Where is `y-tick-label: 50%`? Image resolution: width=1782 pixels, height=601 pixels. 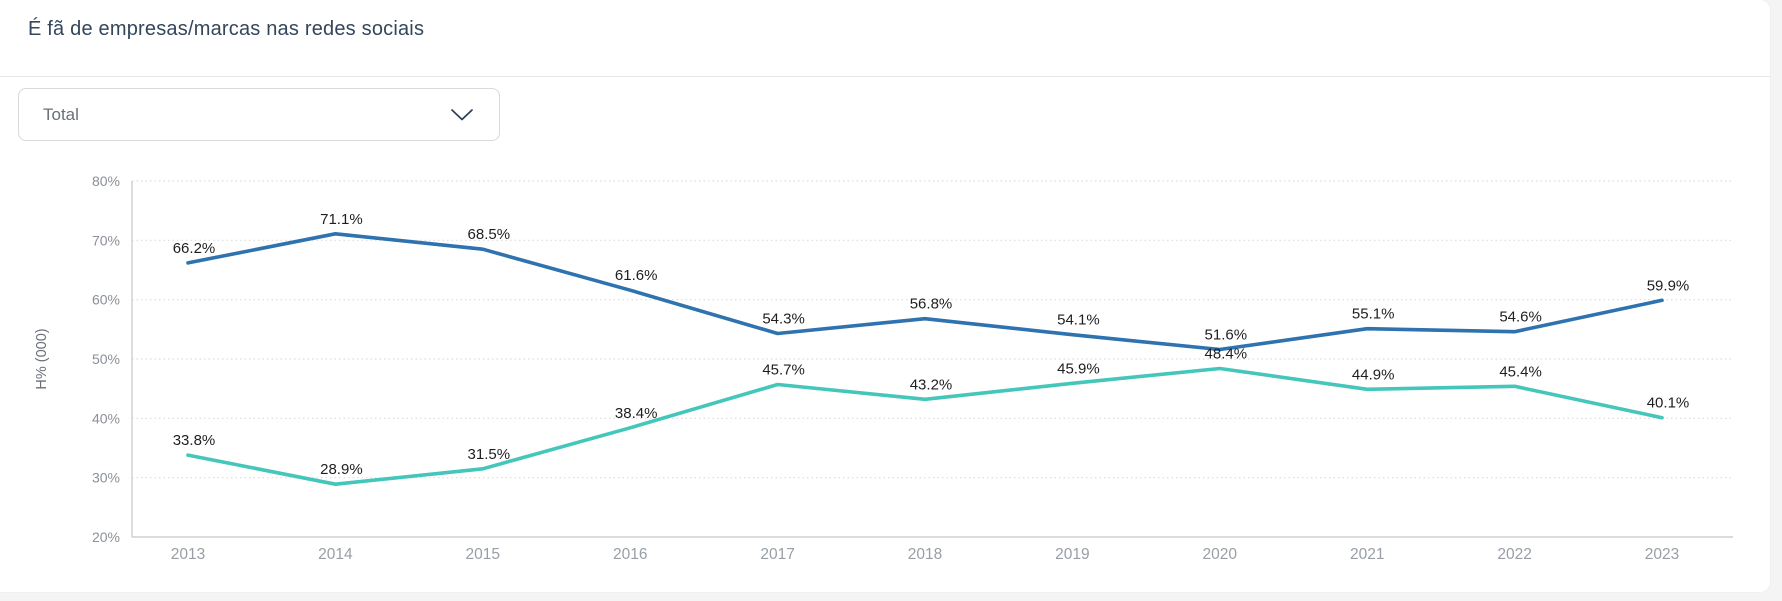
y-tick-label: 50% is located at coordinates (106, 359).